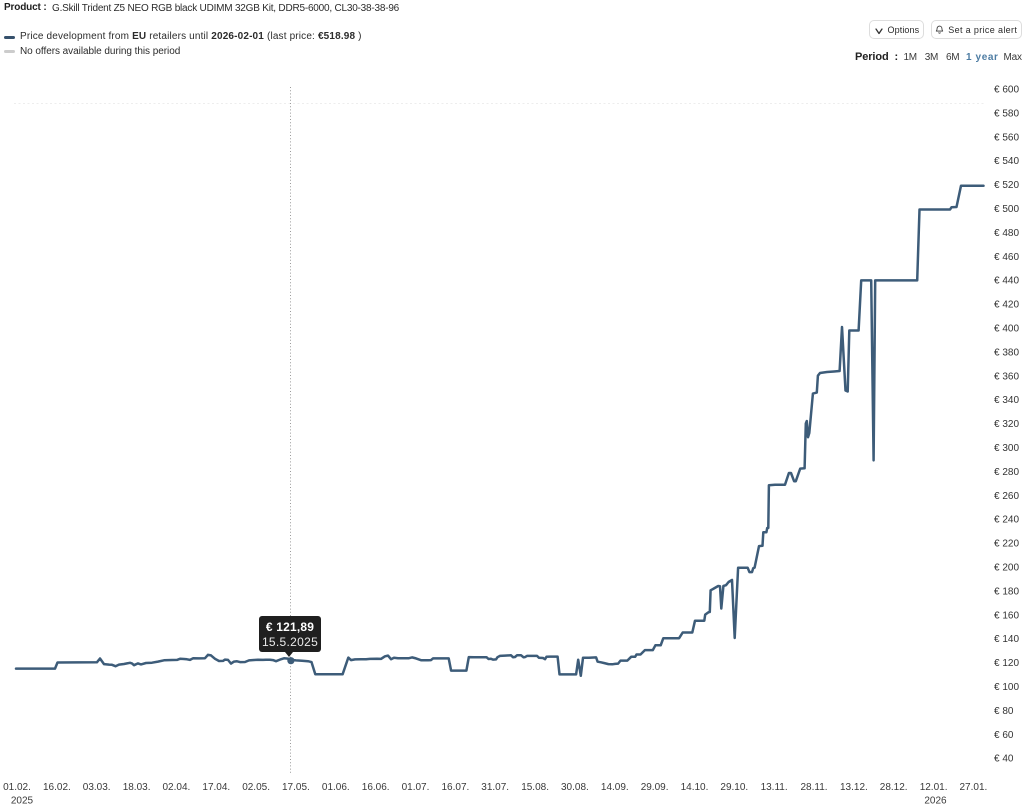 The image size is (1024, 807). I want to click on svg-text: € 520, so click(1006, 185).